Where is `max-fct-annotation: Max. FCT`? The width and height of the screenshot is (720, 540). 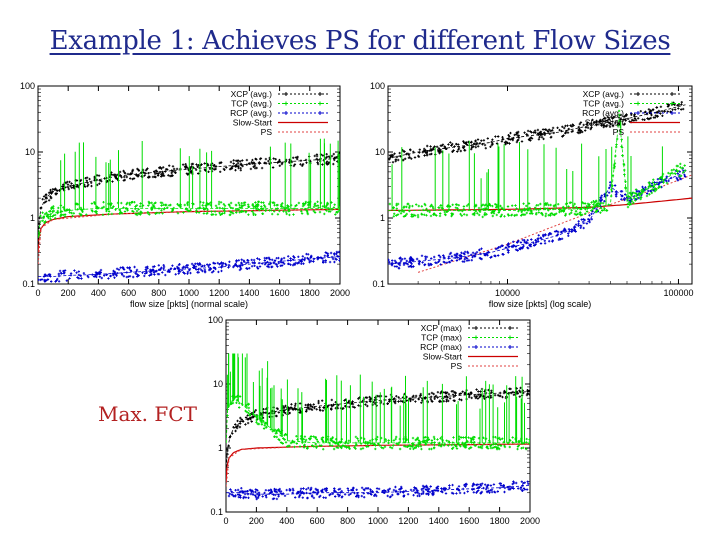 max-fct-annotation: Max. FCT is located at coordinates (147, 414).